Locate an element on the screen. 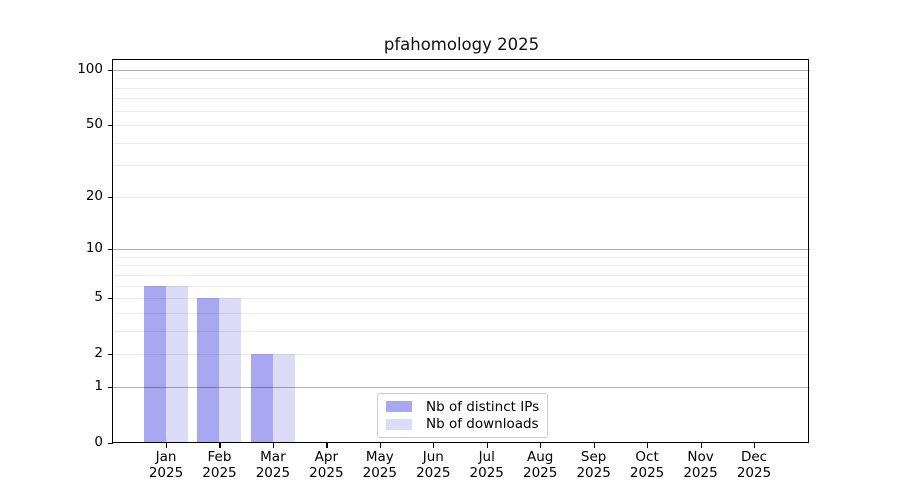 The width and height of the screenshot is (900, 500). legend-row-distinct-ips: Nb of distinct IPs is located at coordinates (462, 407).